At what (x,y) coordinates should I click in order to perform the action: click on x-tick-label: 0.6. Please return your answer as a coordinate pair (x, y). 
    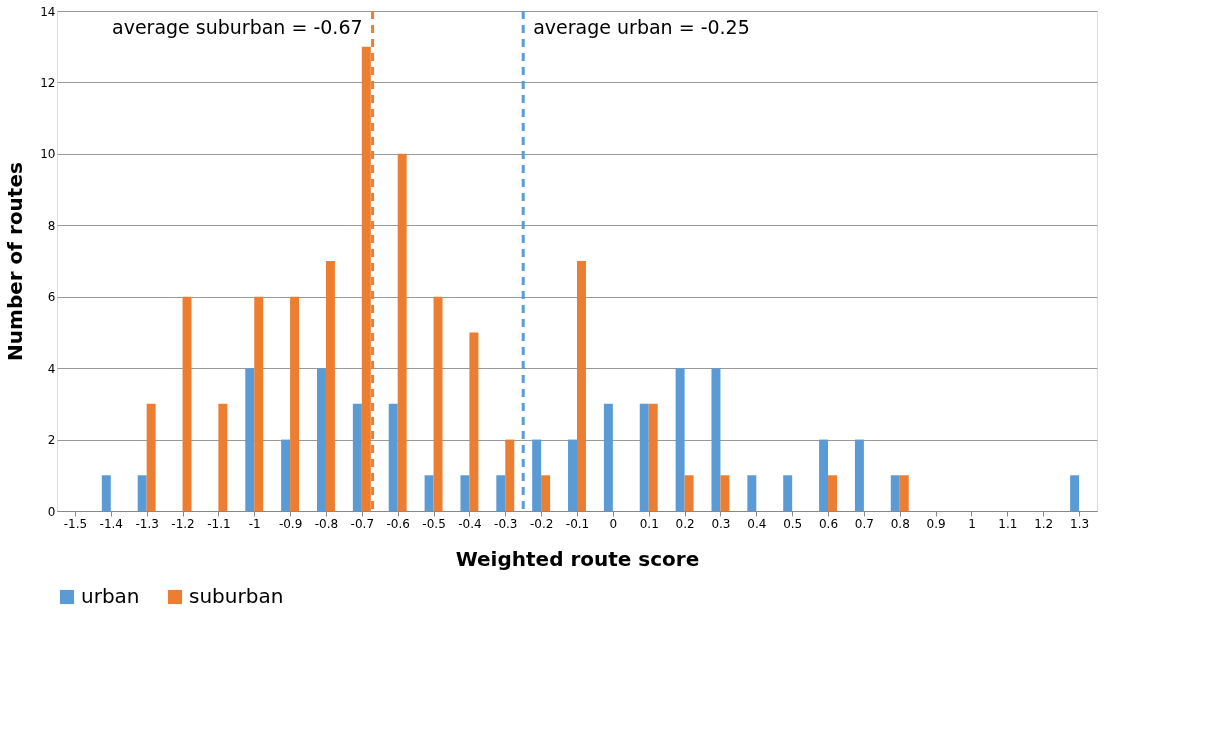
    Looking at the image, I should click on (828, 523).